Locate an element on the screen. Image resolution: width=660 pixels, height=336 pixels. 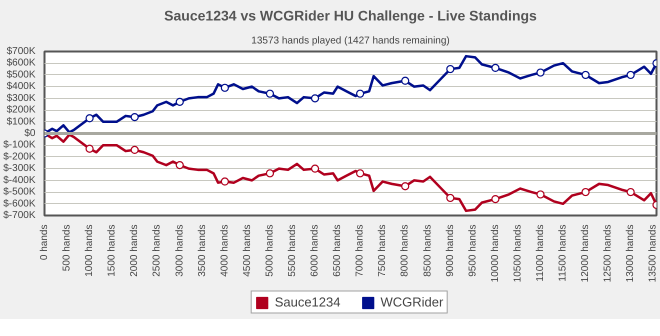
x-tick-label: 1500 hands is located at coordinates (112, 250).